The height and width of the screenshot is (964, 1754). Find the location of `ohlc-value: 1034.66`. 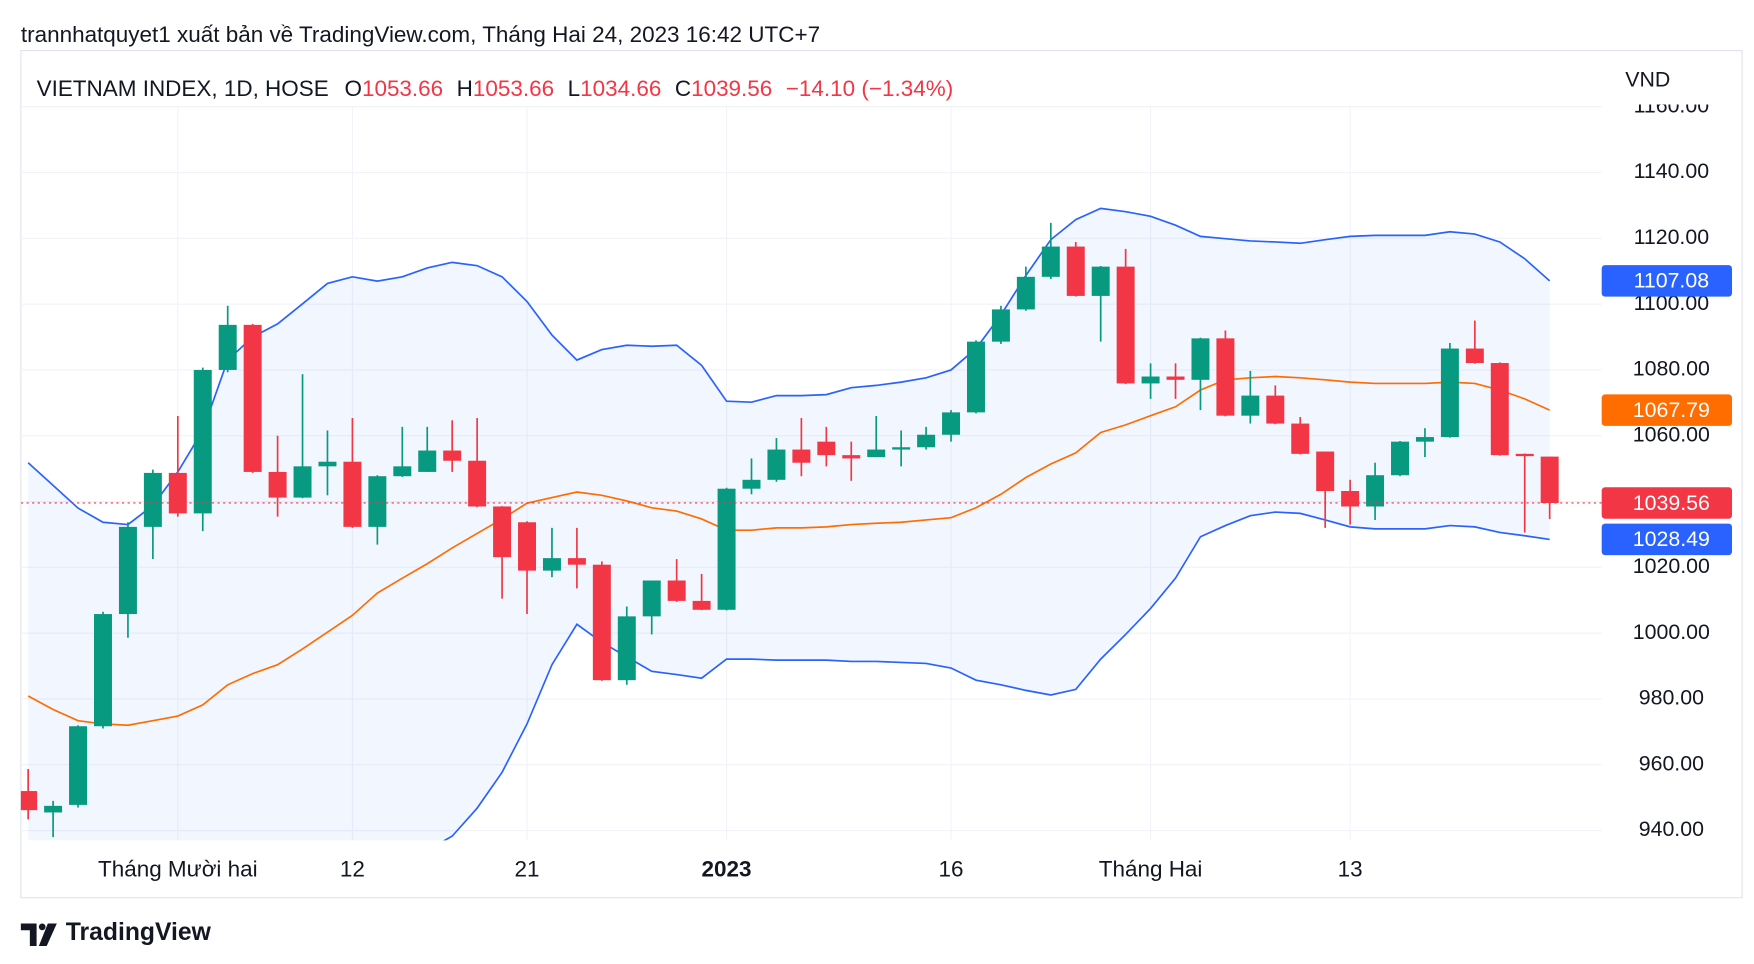

ohlc-value: 1034.66 is located at coordinates (620, 88).